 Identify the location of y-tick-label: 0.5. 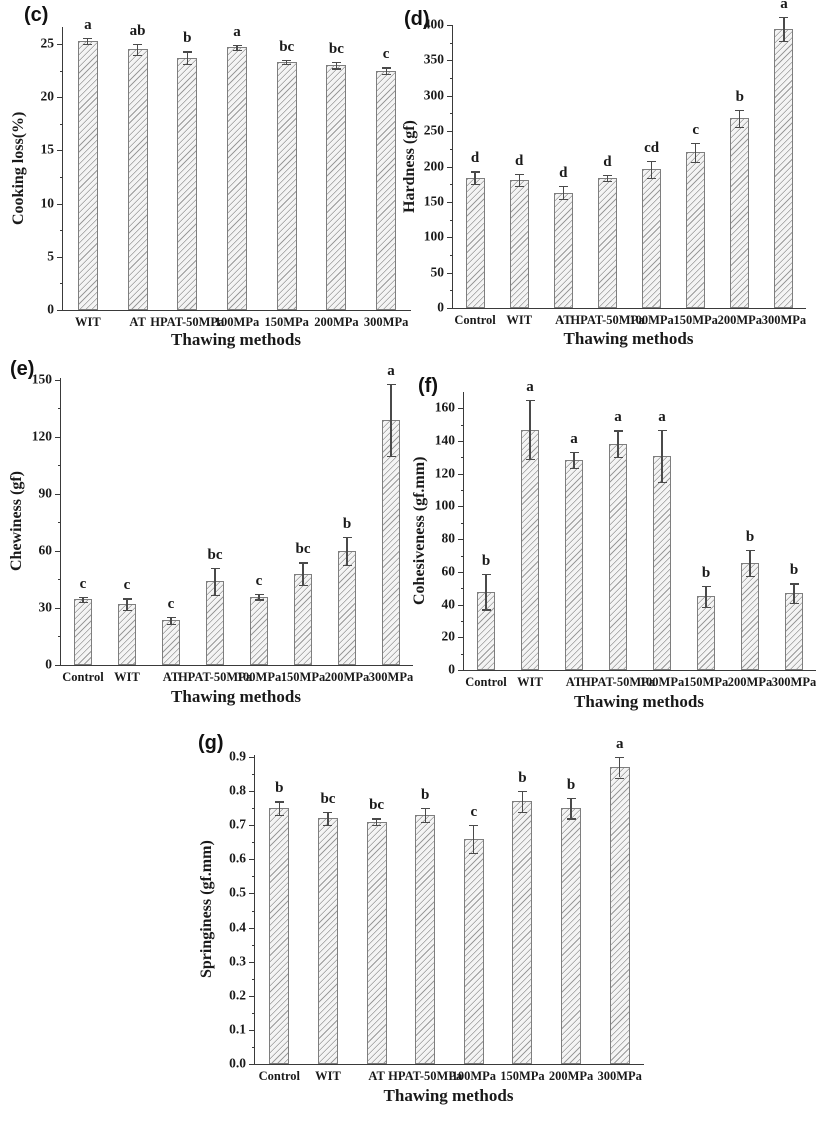
(237, 893).